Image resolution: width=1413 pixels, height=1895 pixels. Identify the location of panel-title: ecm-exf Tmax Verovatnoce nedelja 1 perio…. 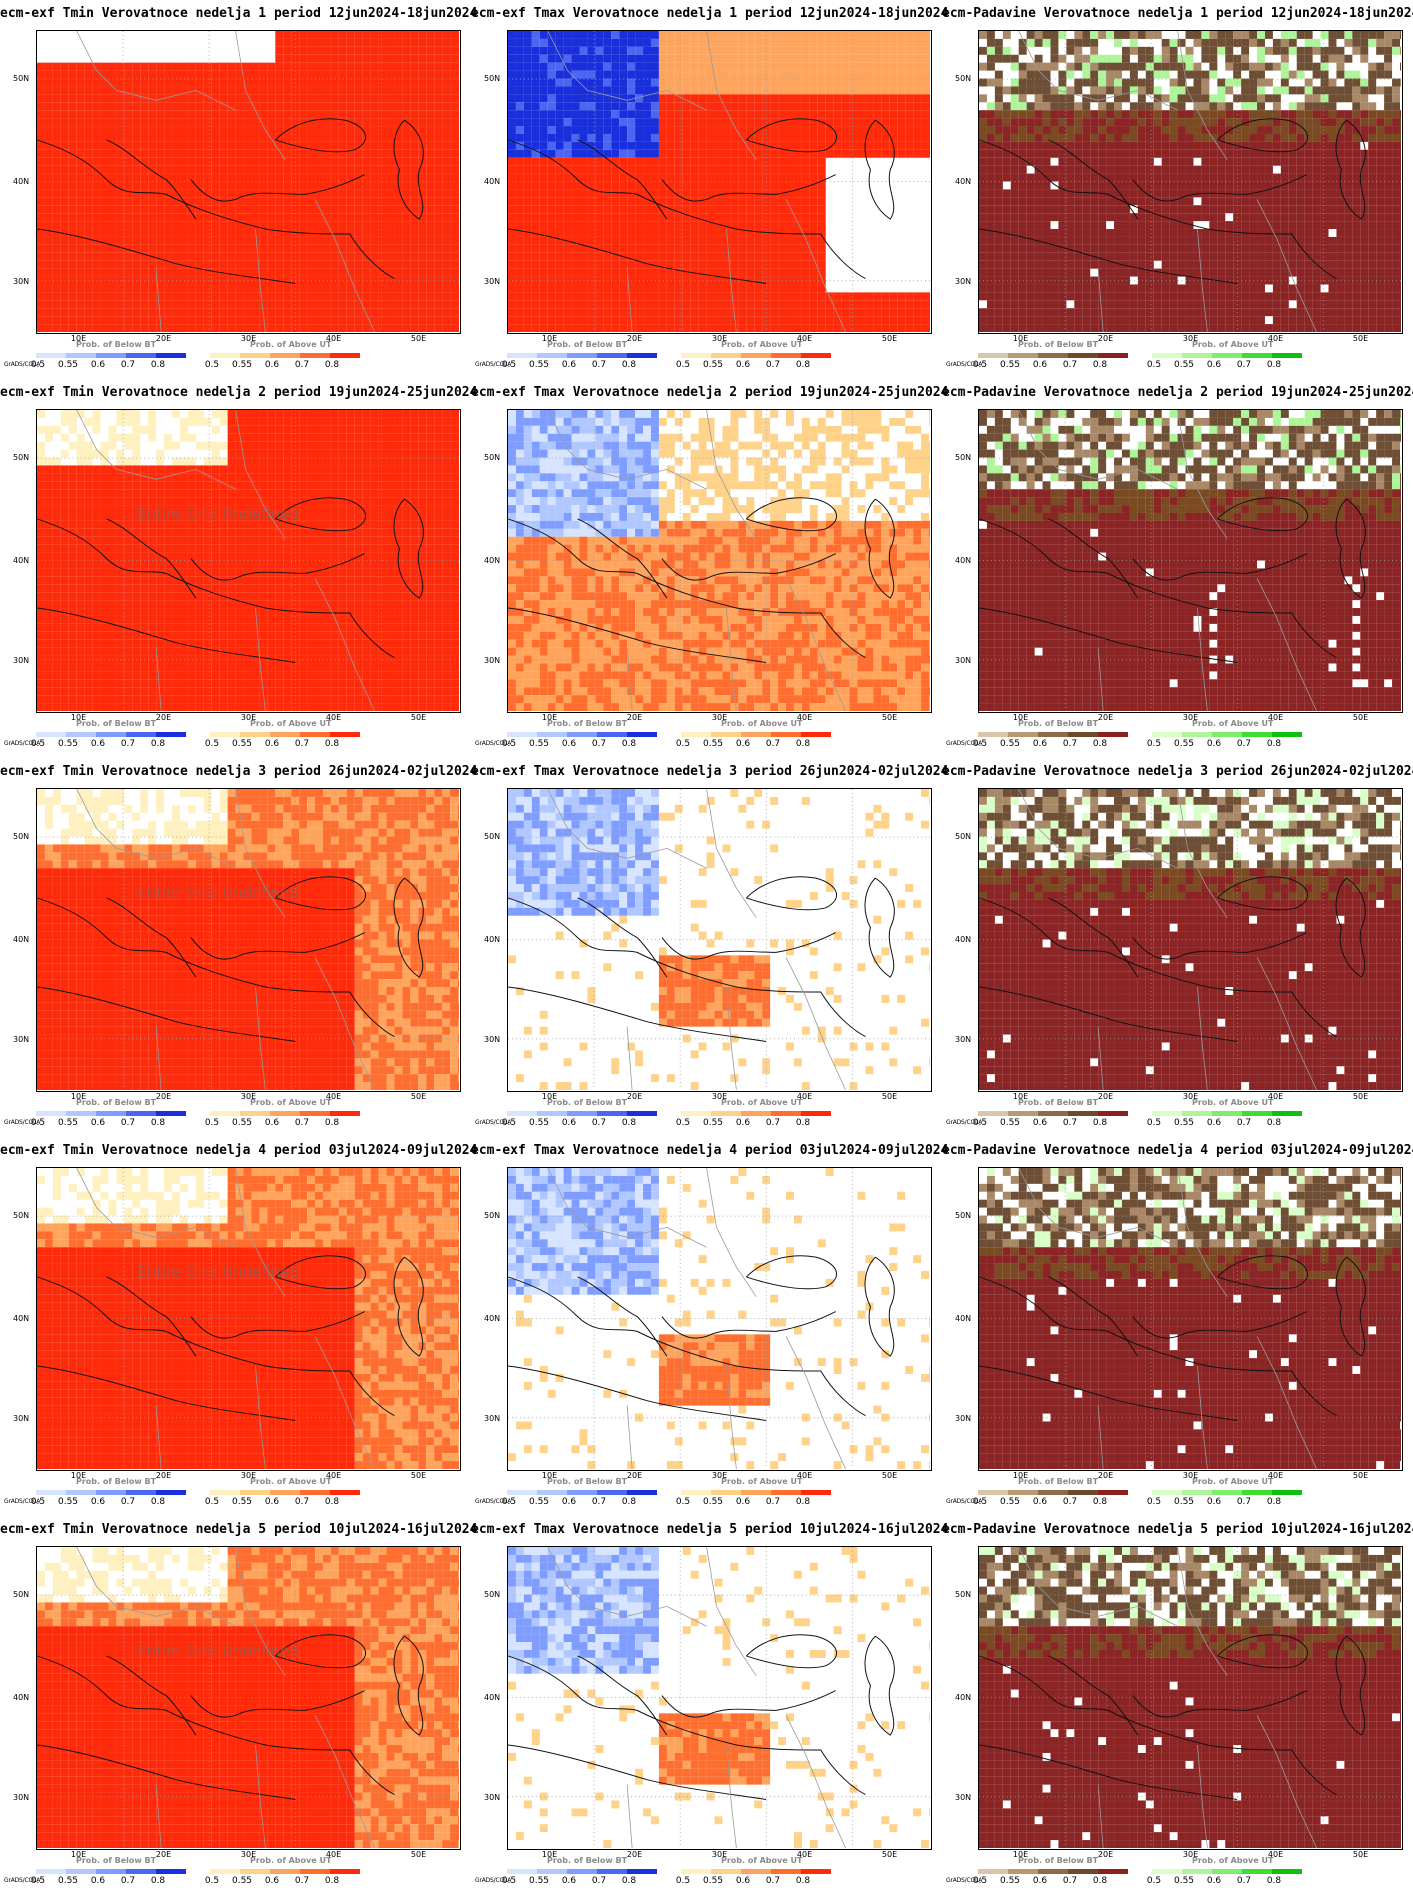
(709, 13).